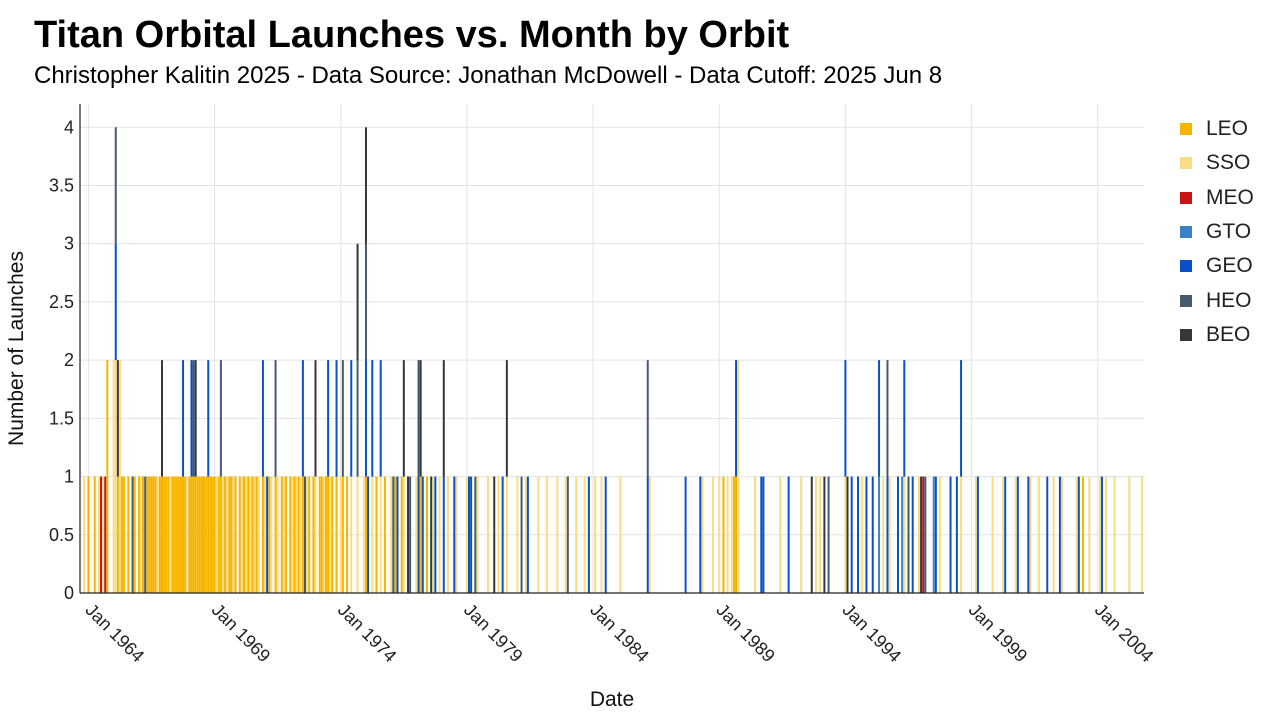  What do you see at coordinates (1217, 335) in the screenshot?
I see `legend-item-beo: BEO` at bounding box center [1217, 335].